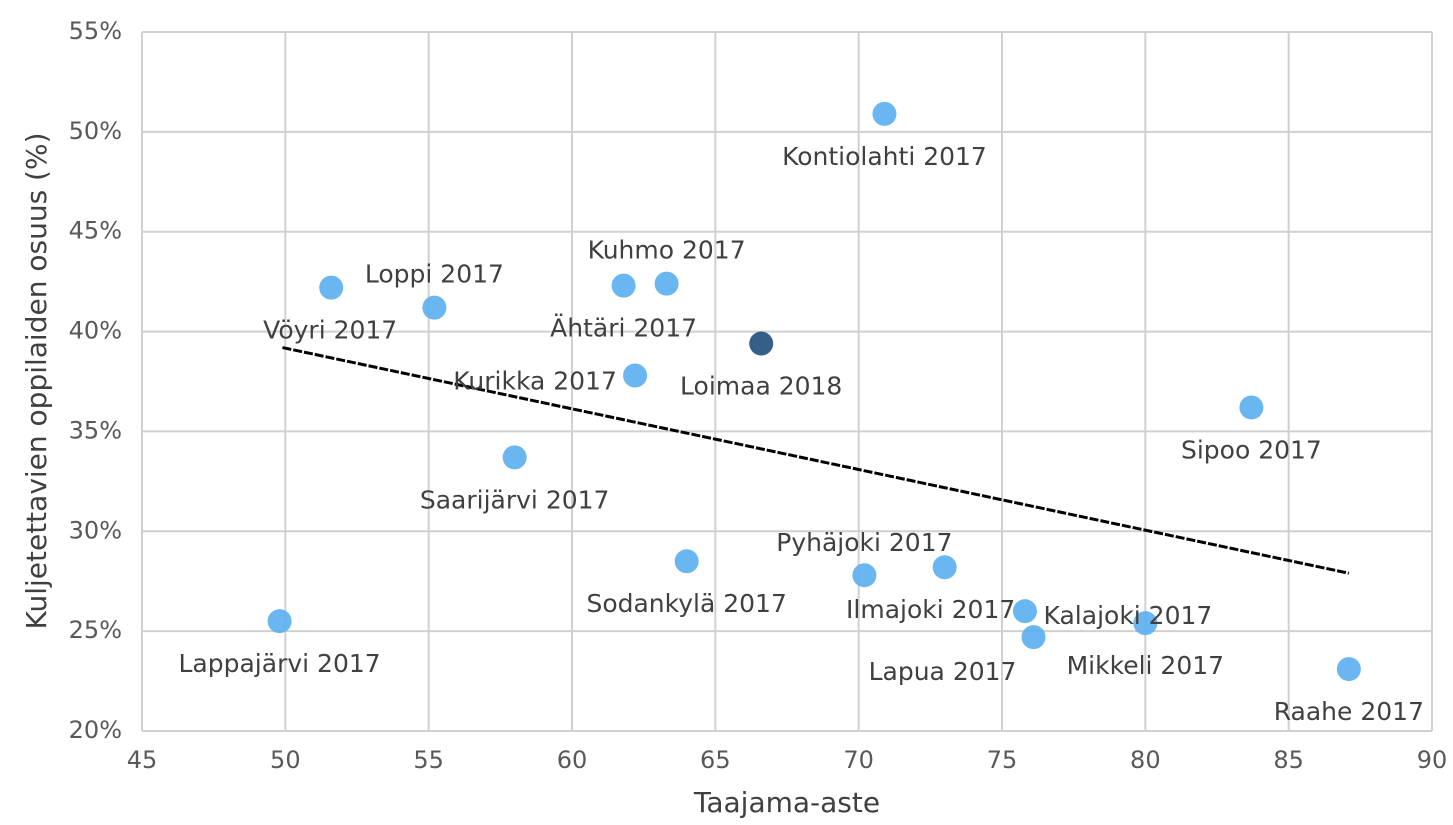 The image size is (1453, 825). Describe the element at coordinates (1145, 665) in the screenshot. I see `data-label: Mikkeli 2017` at that location.